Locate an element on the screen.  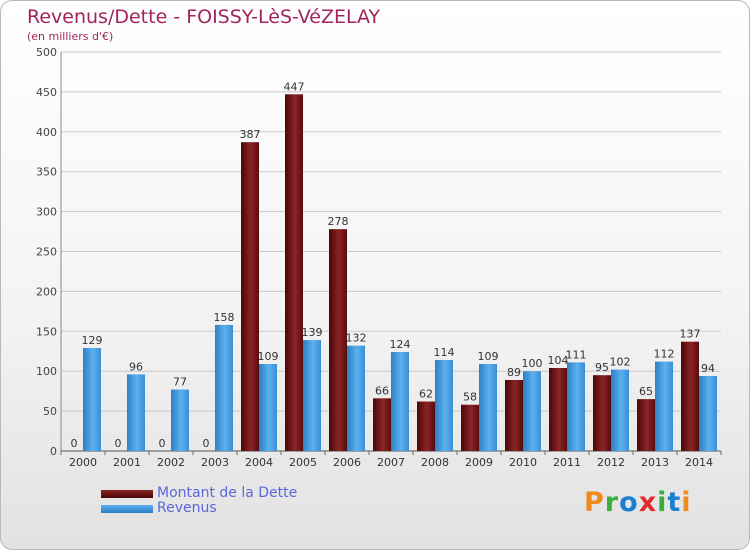
y-tick-label: 400 is located at coordinates (46, 132).